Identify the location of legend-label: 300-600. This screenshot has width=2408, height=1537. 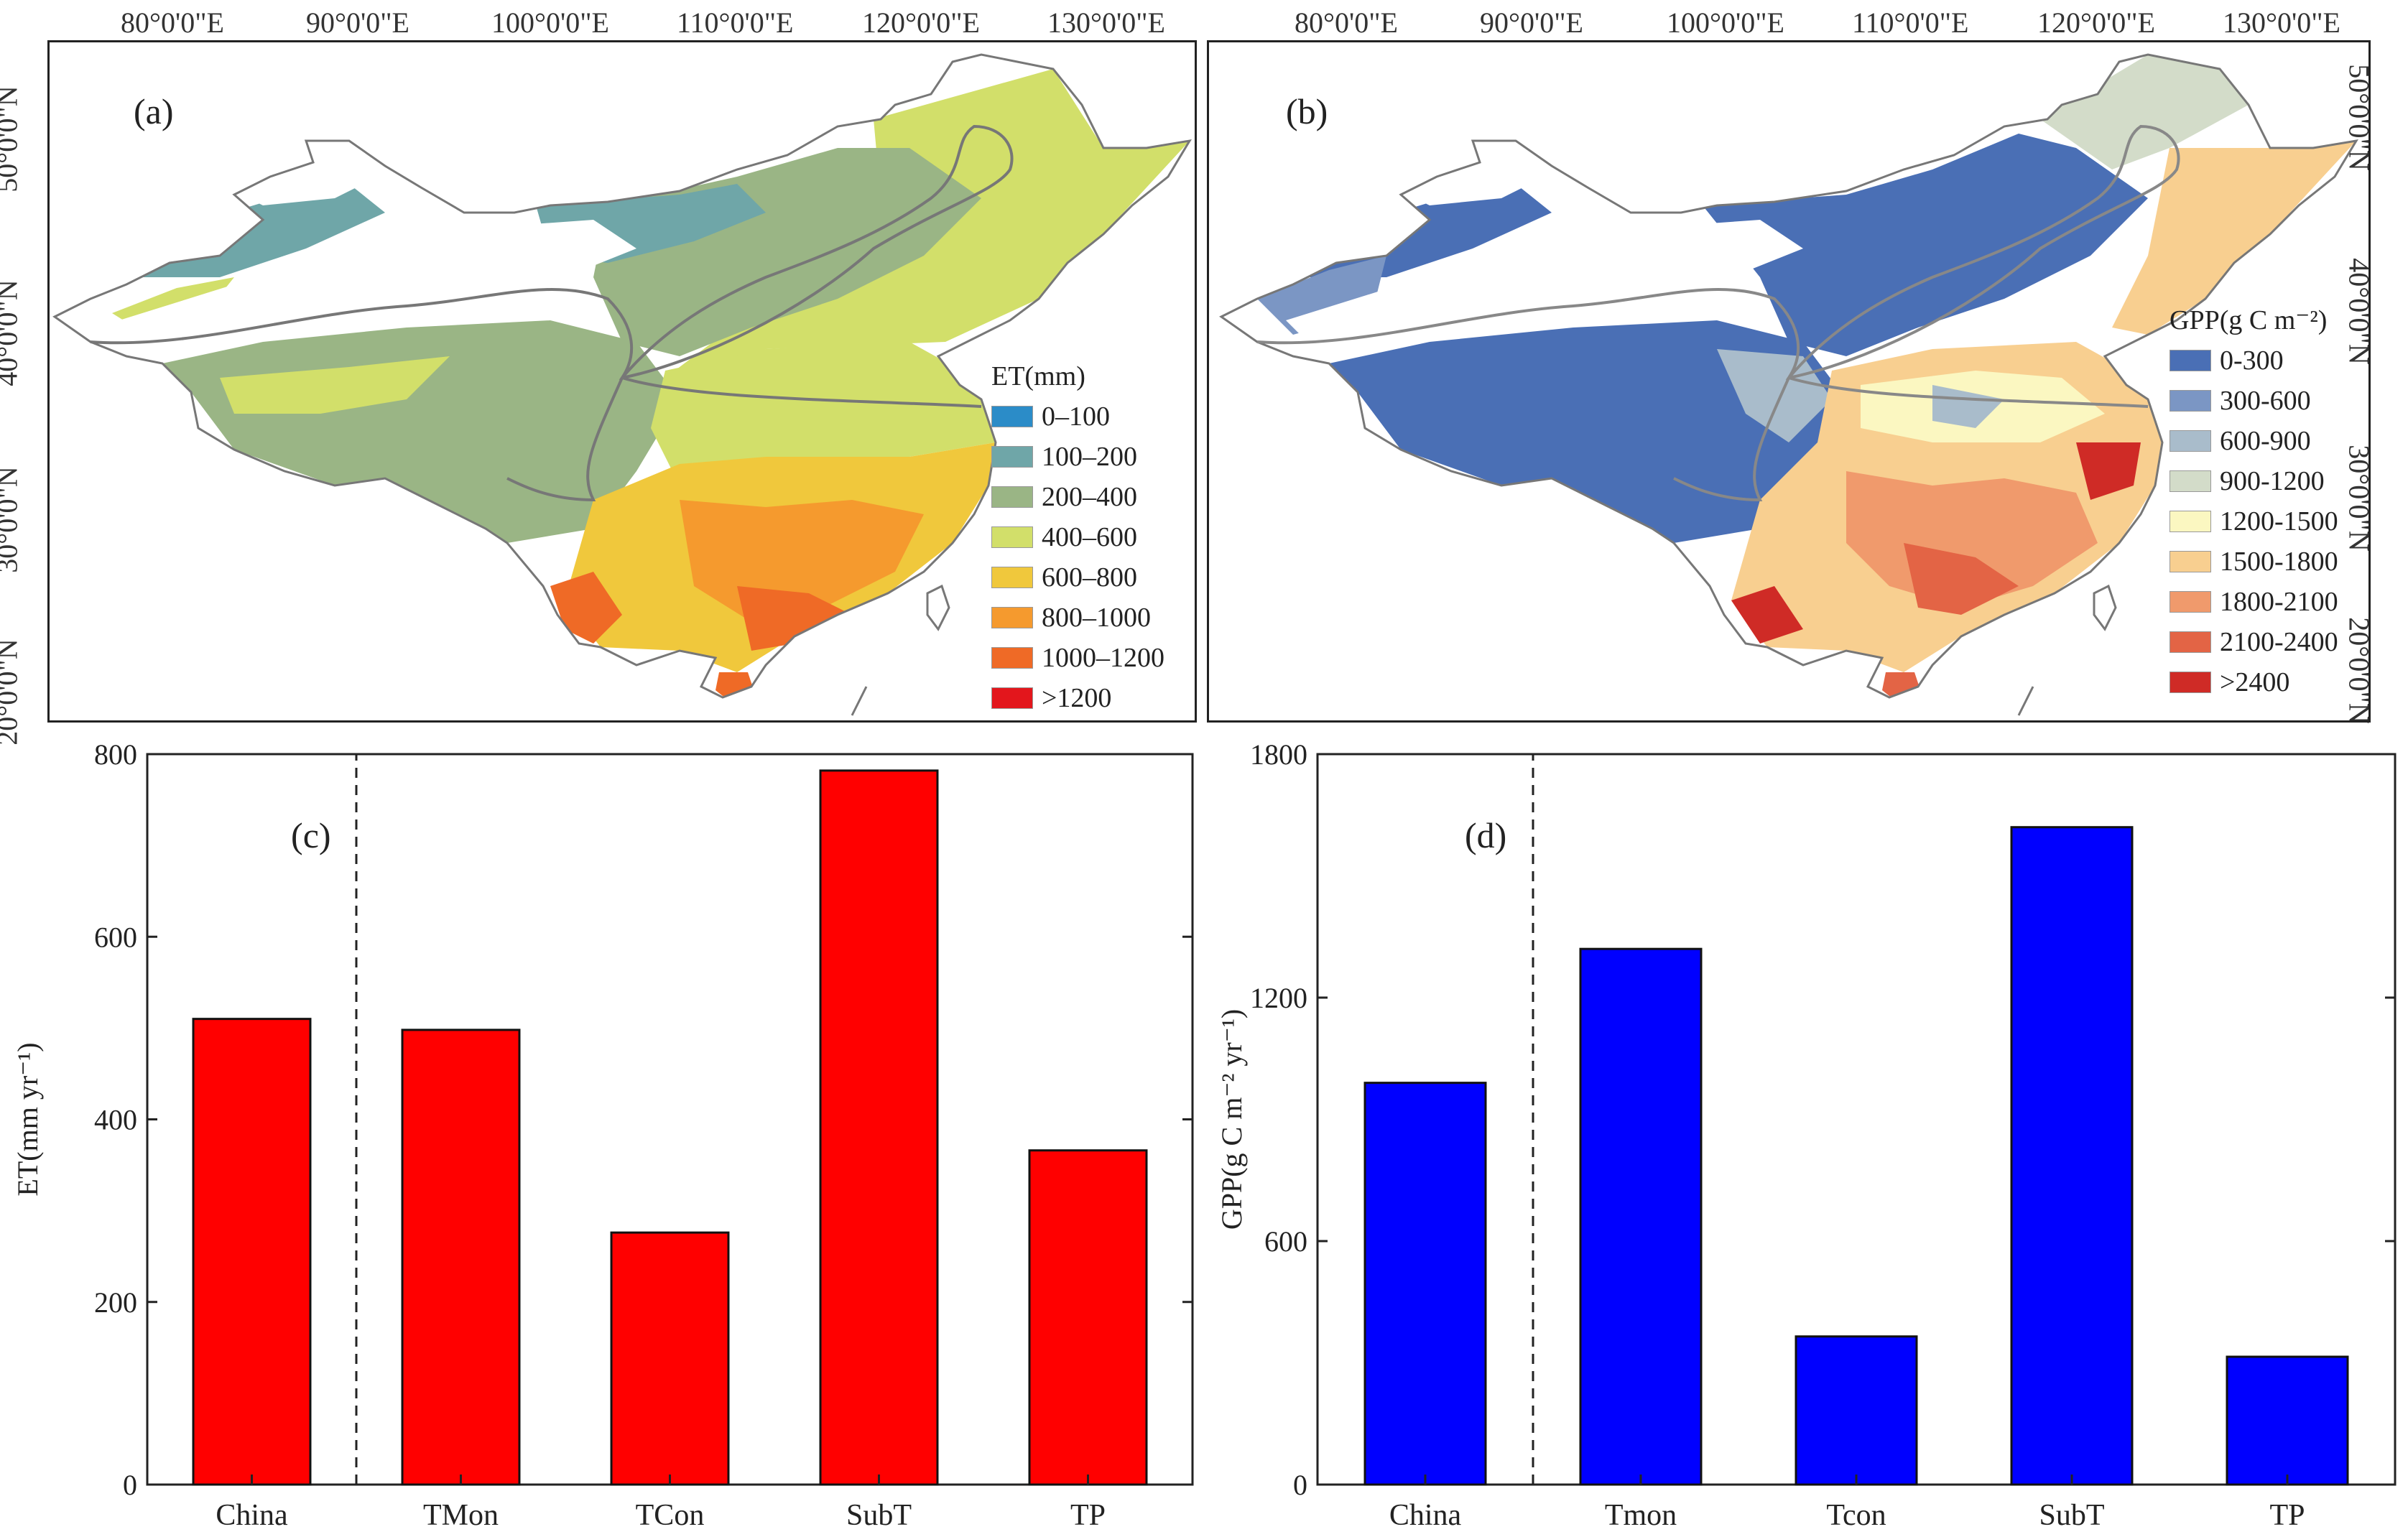
(2265, 401).